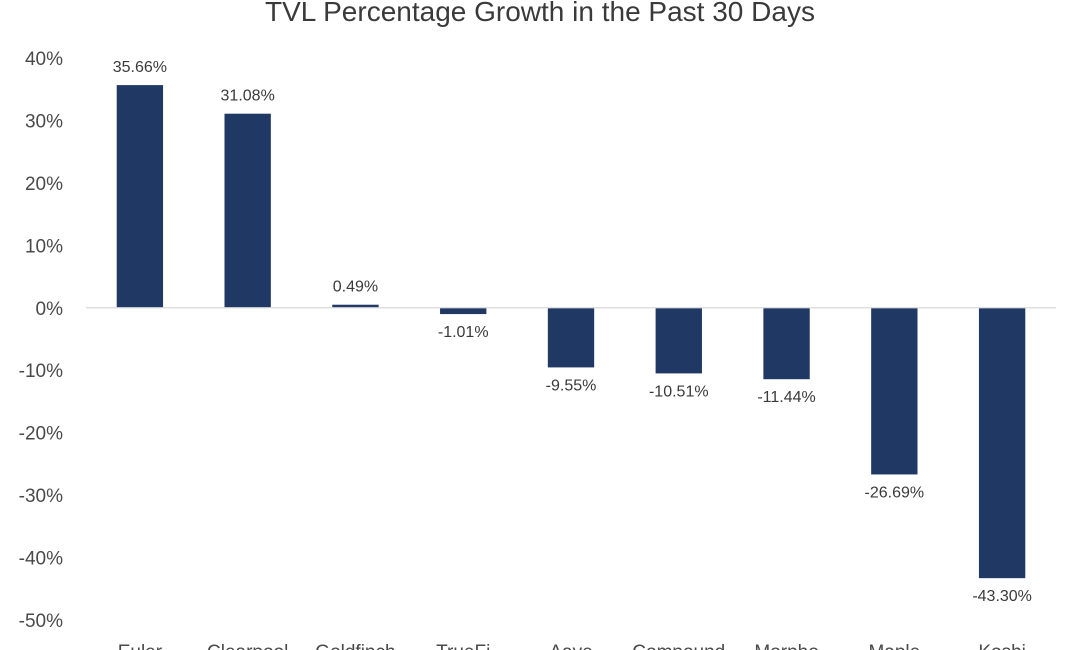  What do you see at coordinates (678, 340) in the screenshot?
I see `bar-compound` at bounding box center [678, 340].